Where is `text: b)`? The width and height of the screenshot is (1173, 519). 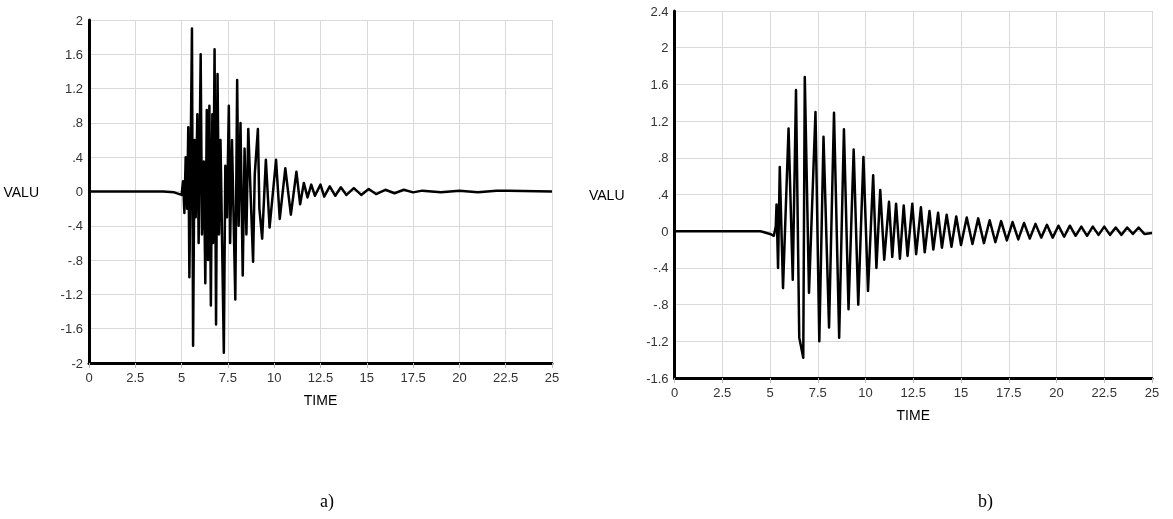
text: b) is located at coordinates (985, 501).